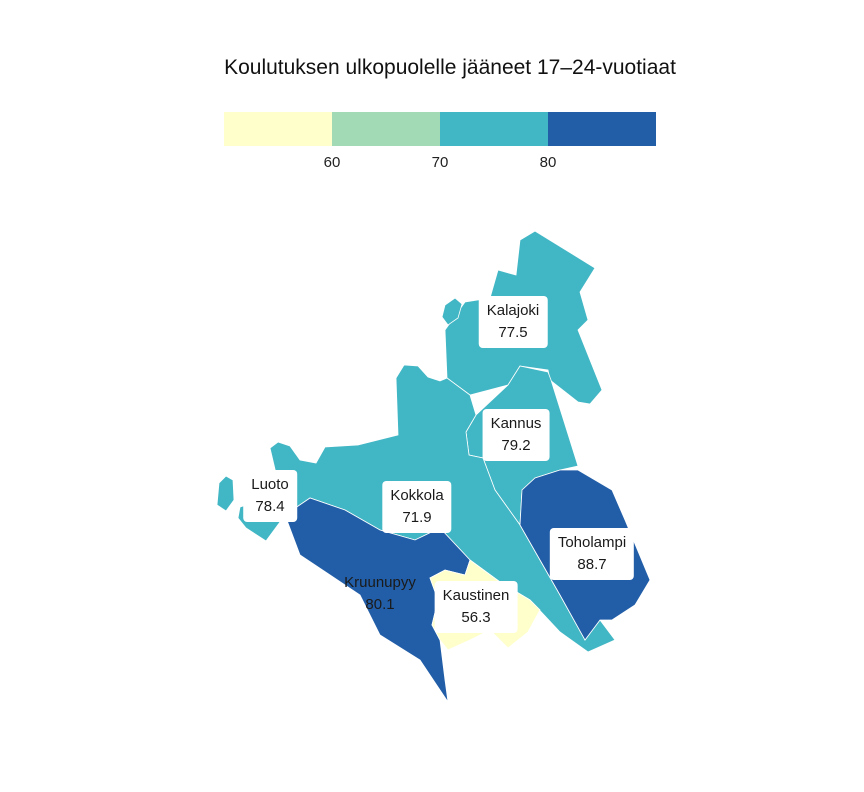  Describe the element at coordinates (270, 506) in the screenshot. I see `label-luoto-value: 78.4` at that location.